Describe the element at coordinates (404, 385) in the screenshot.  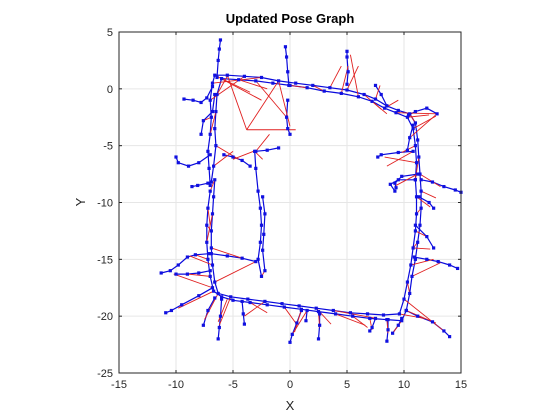
I see `x-tick-label: 10` at that location.